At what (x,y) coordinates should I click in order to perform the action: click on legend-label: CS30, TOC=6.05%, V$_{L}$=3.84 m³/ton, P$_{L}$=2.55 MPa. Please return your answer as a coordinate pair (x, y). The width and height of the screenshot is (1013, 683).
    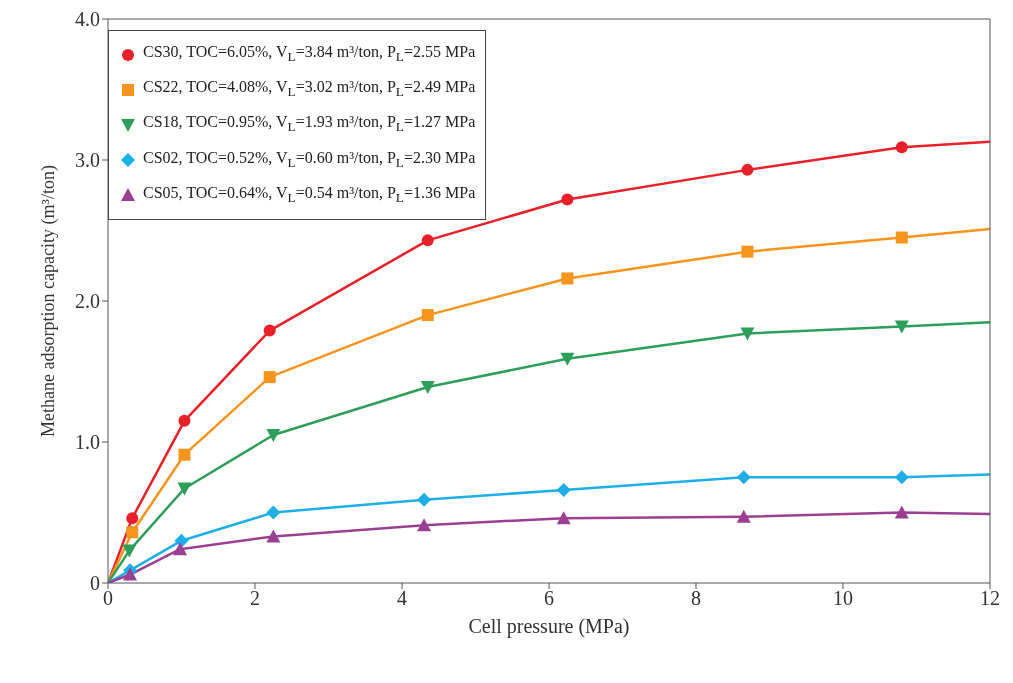
    Looking at the image, I should click on (309, 54).